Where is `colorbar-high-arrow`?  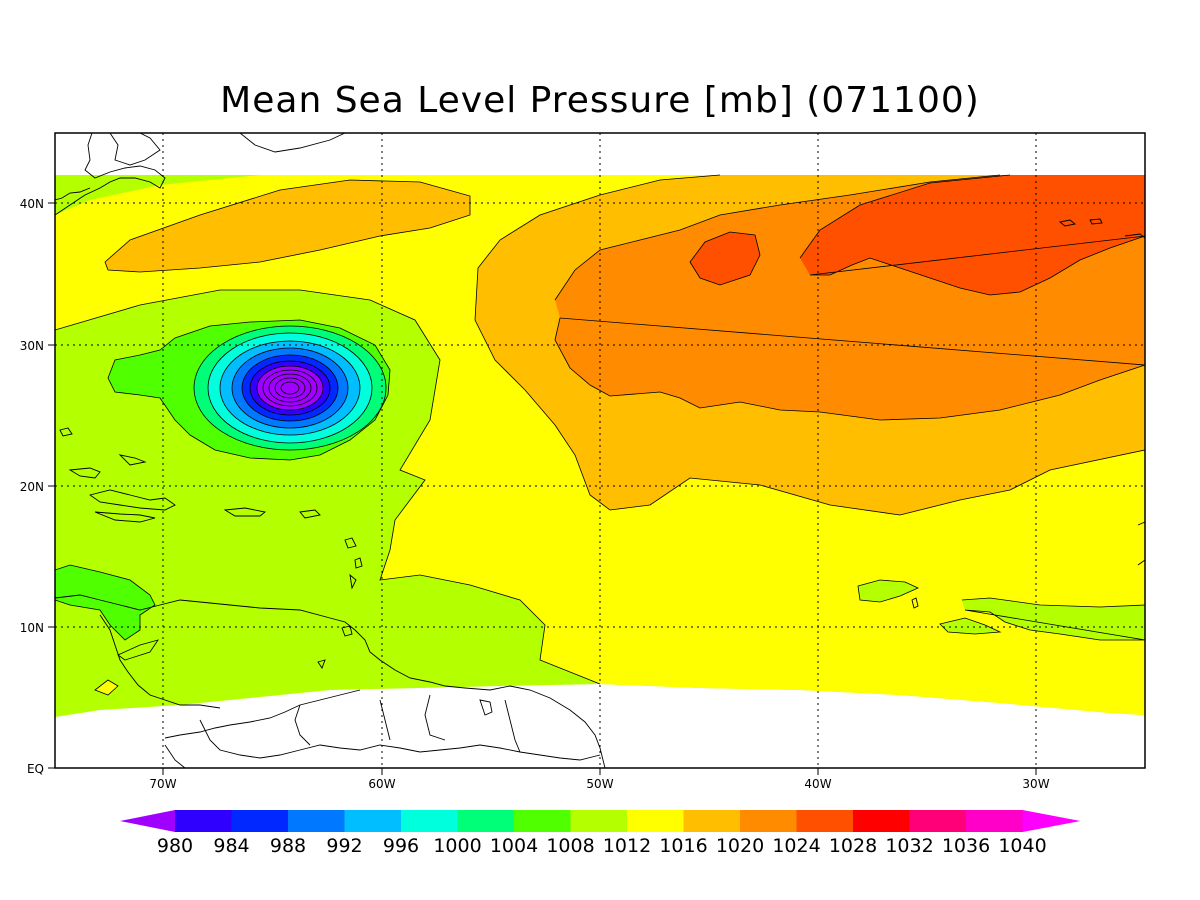
colorbar-high-arrow is located at coordinates (1051, 821).